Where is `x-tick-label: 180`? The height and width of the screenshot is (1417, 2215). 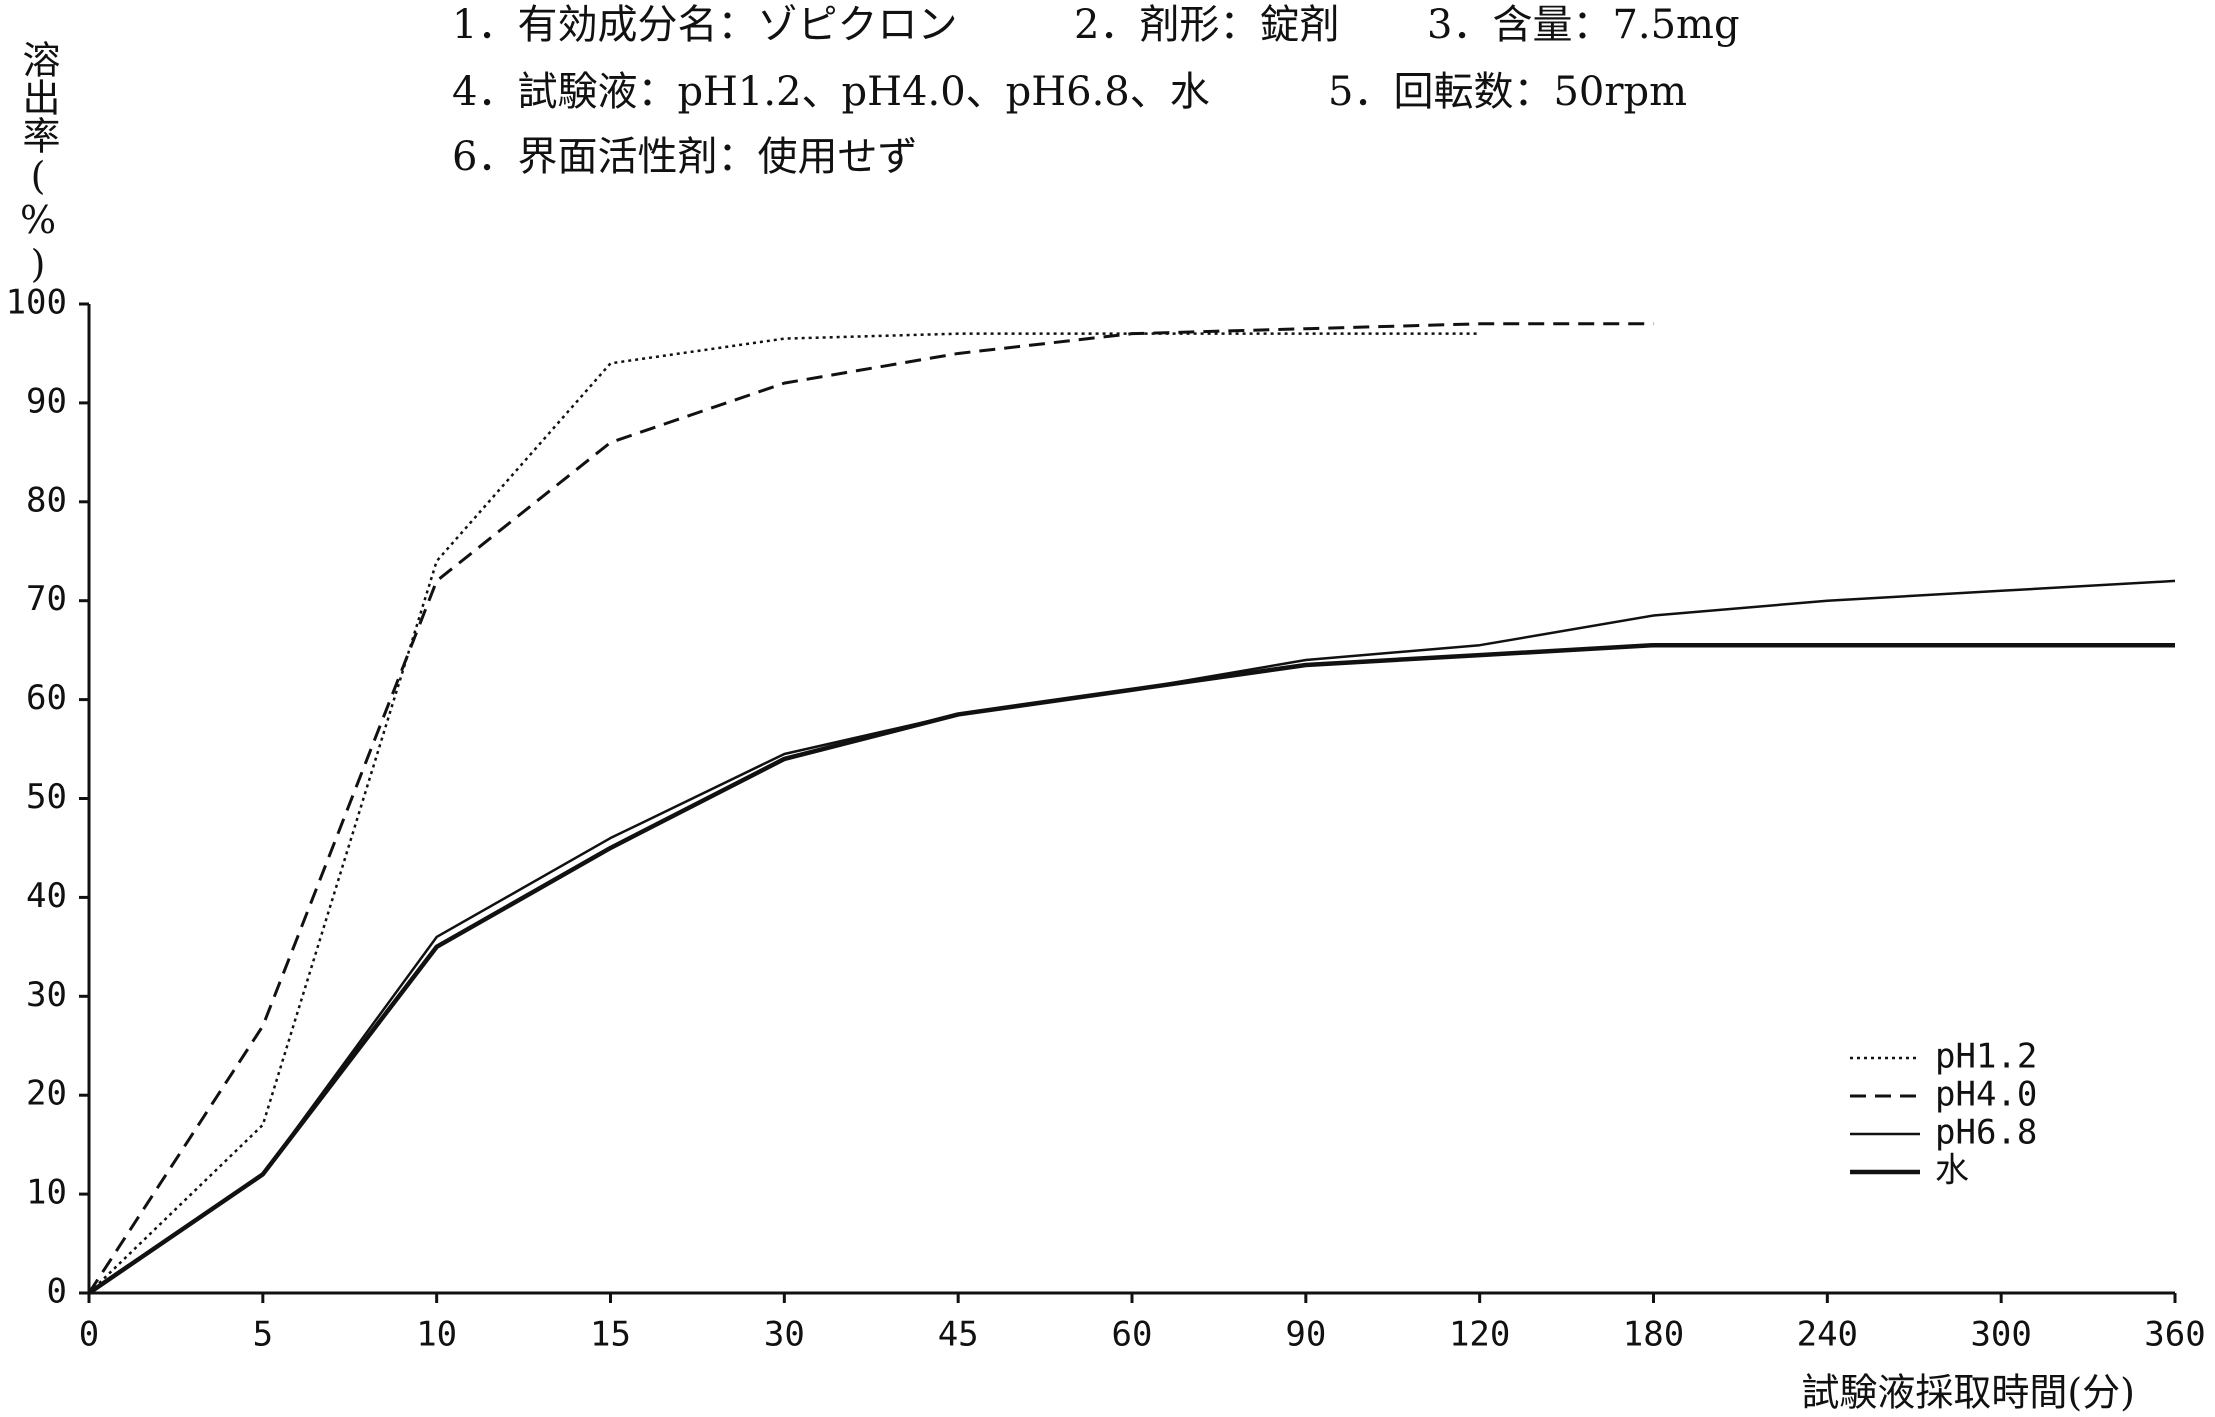 x-tick-label: 180 is located at coordinates (1653, 1335).